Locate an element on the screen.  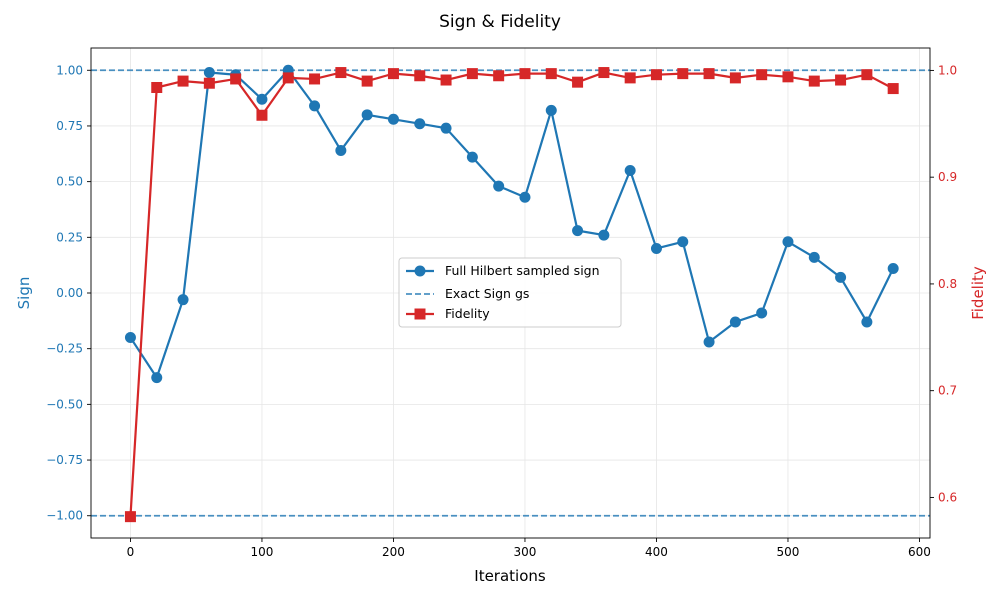
y-left-tick-label: 0.75 is located at coordinates (69, 126).